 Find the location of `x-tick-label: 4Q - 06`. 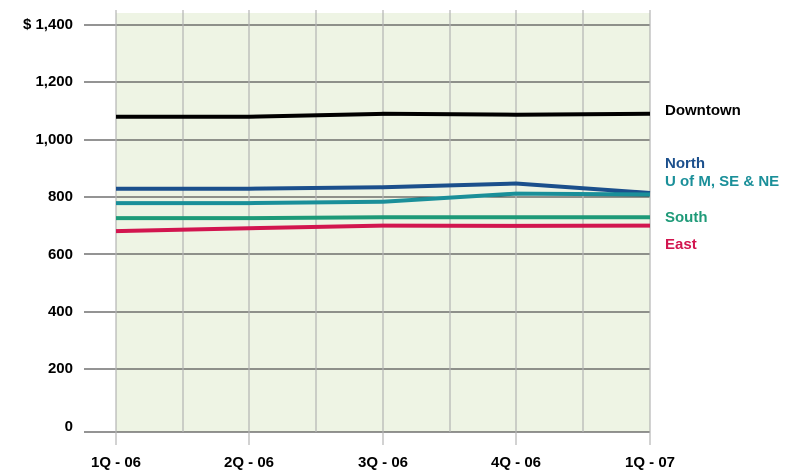

x-tick-label: 4Q - 06 is located at coordinates (516, 462).